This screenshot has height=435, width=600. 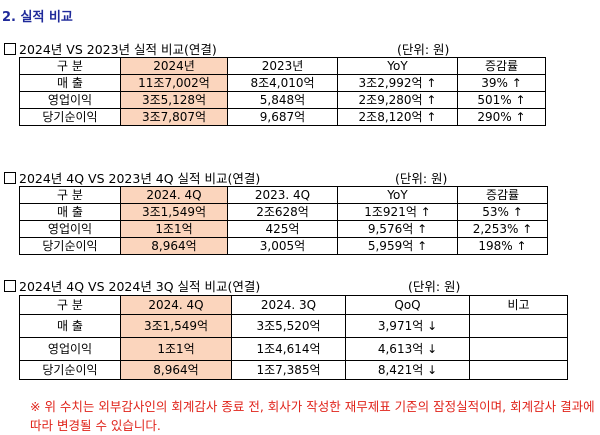 What do you see at coordinates (288, 305) in the screenshot?
I see `header-cell: 2024. 3Q` at bounding box center [288, 305].